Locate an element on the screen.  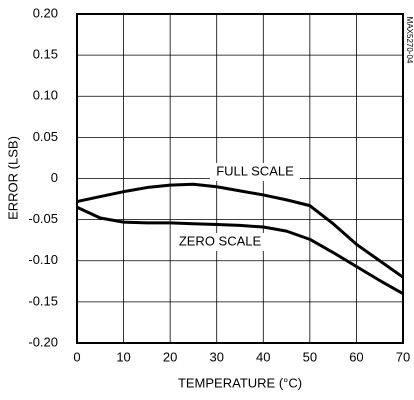
x-tick-label: 50 is located at coordinates (310, 356).